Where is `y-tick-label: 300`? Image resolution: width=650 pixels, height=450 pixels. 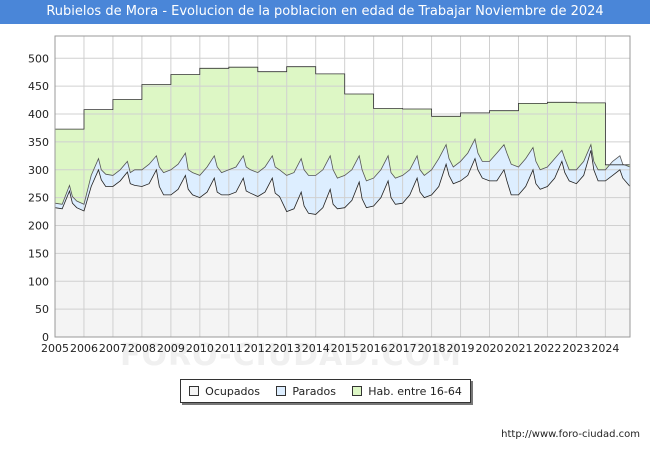 y-tick-label: 300 is located at coordinates (38, 170).